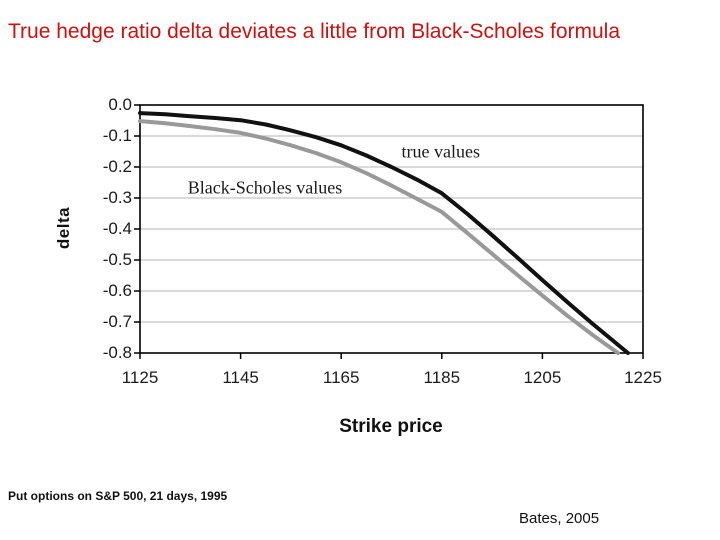 Image resolution: width=720 pixels, height=540 pixels. I want to click on y-tick-label: 0.0, so click(120, 104).